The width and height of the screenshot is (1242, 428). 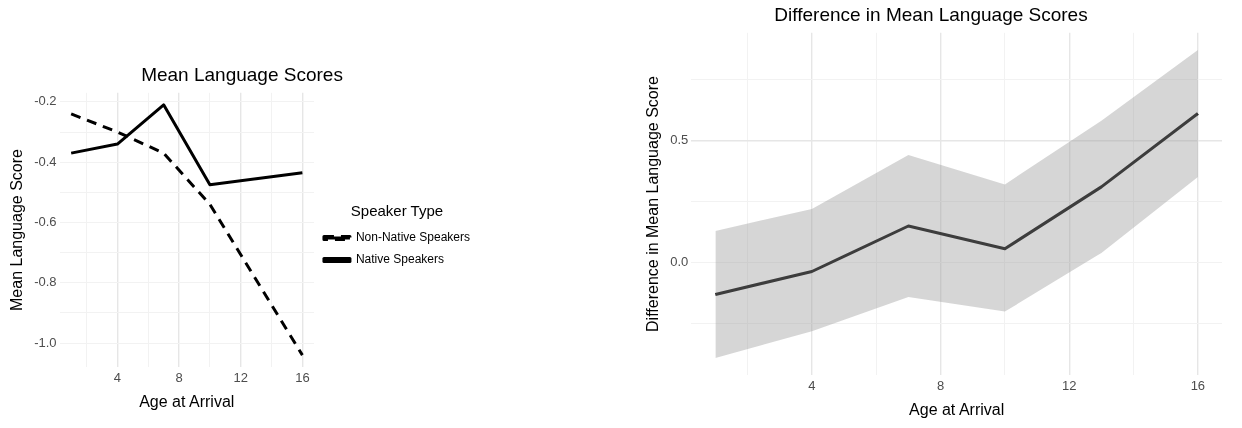 What do you see at coordinates (397, 210) in the screenshot?
I see `legend-title: Speaker Type` at bounding box center [397, 210].